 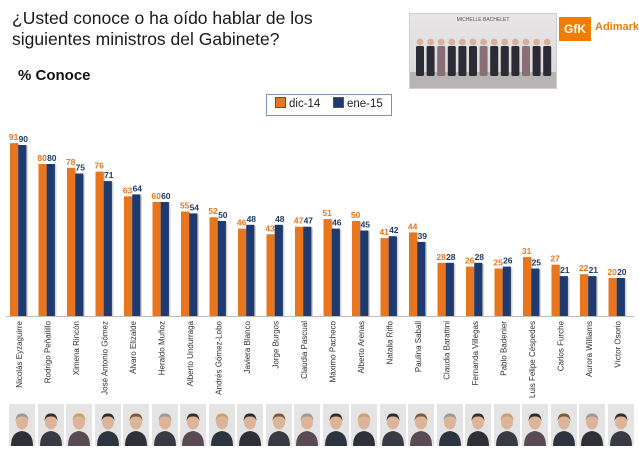 I want to click on data-label-dic-14-10: 47, so click(x=299, y=221).